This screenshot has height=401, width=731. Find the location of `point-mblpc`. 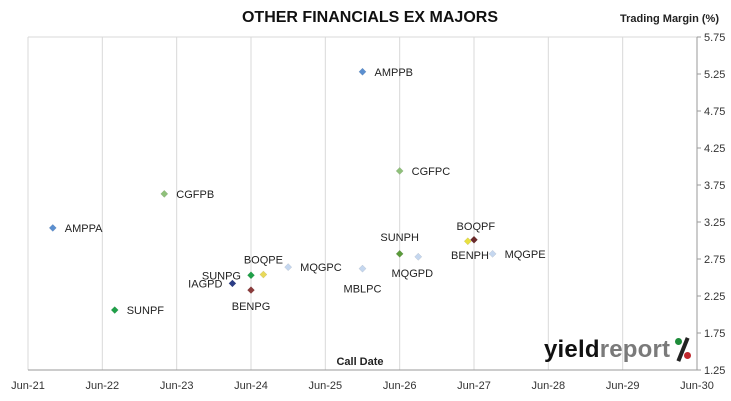

point-mblpc is located at coordinates (362, 268).